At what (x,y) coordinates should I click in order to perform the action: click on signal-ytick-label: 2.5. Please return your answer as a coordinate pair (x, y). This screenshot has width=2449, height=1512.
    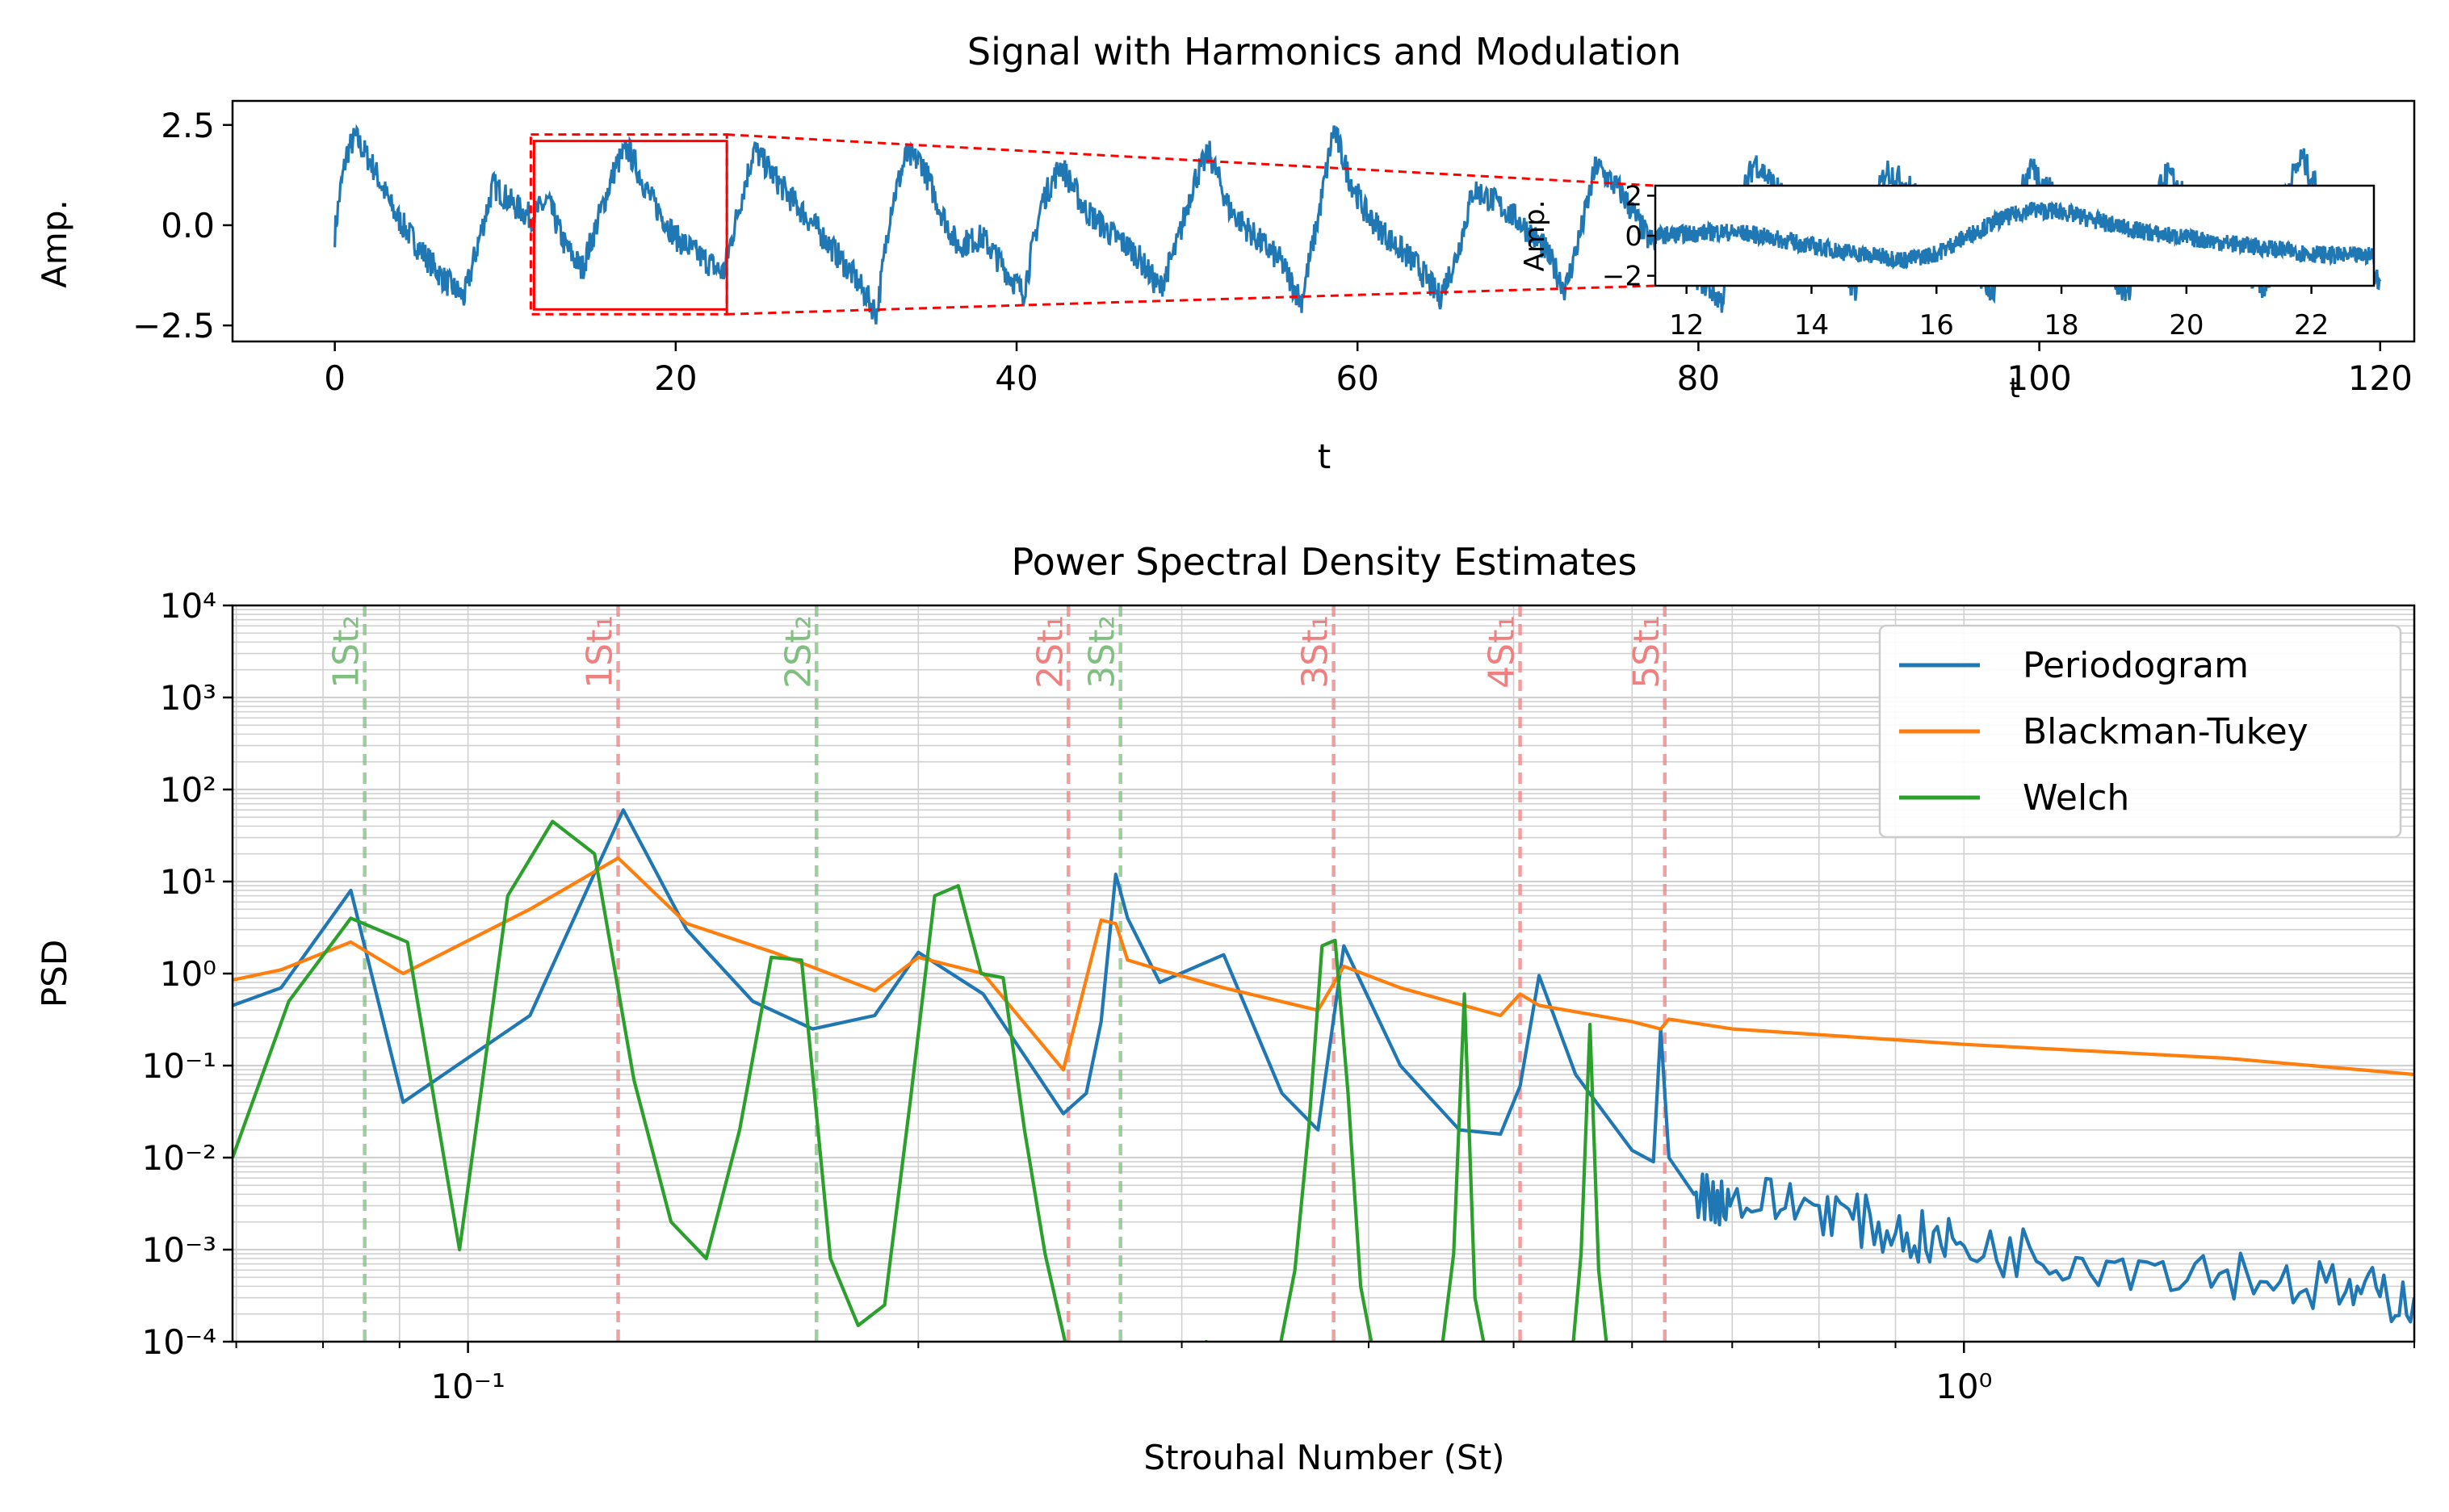
    Looking at the image, I should click on (188, 125).